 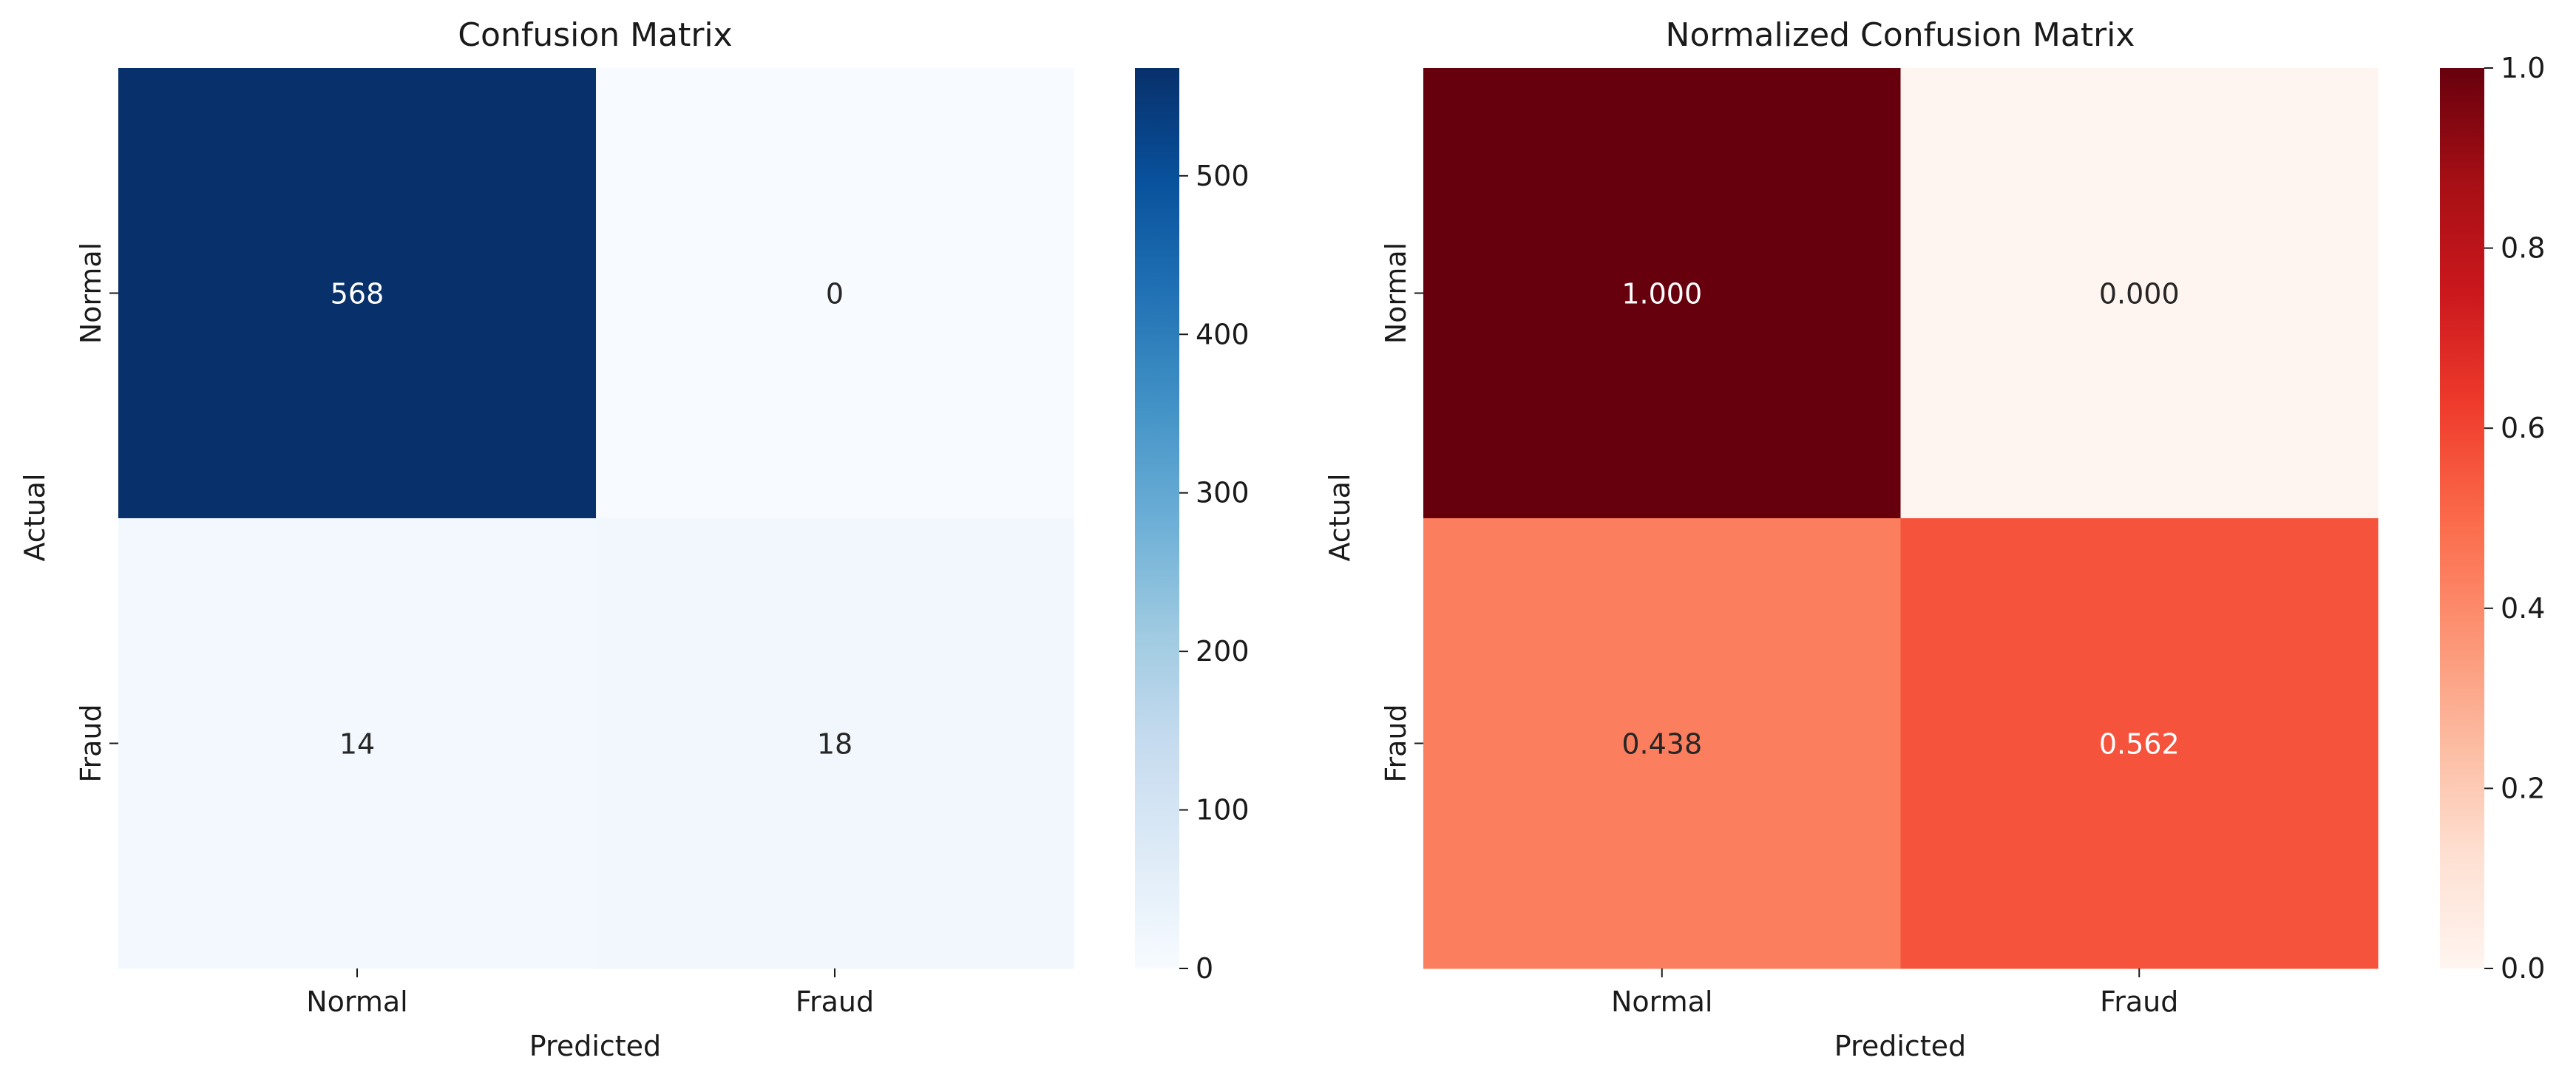 I want to click on colorbar-tick-label: 100, so click(x=1223, y=810).